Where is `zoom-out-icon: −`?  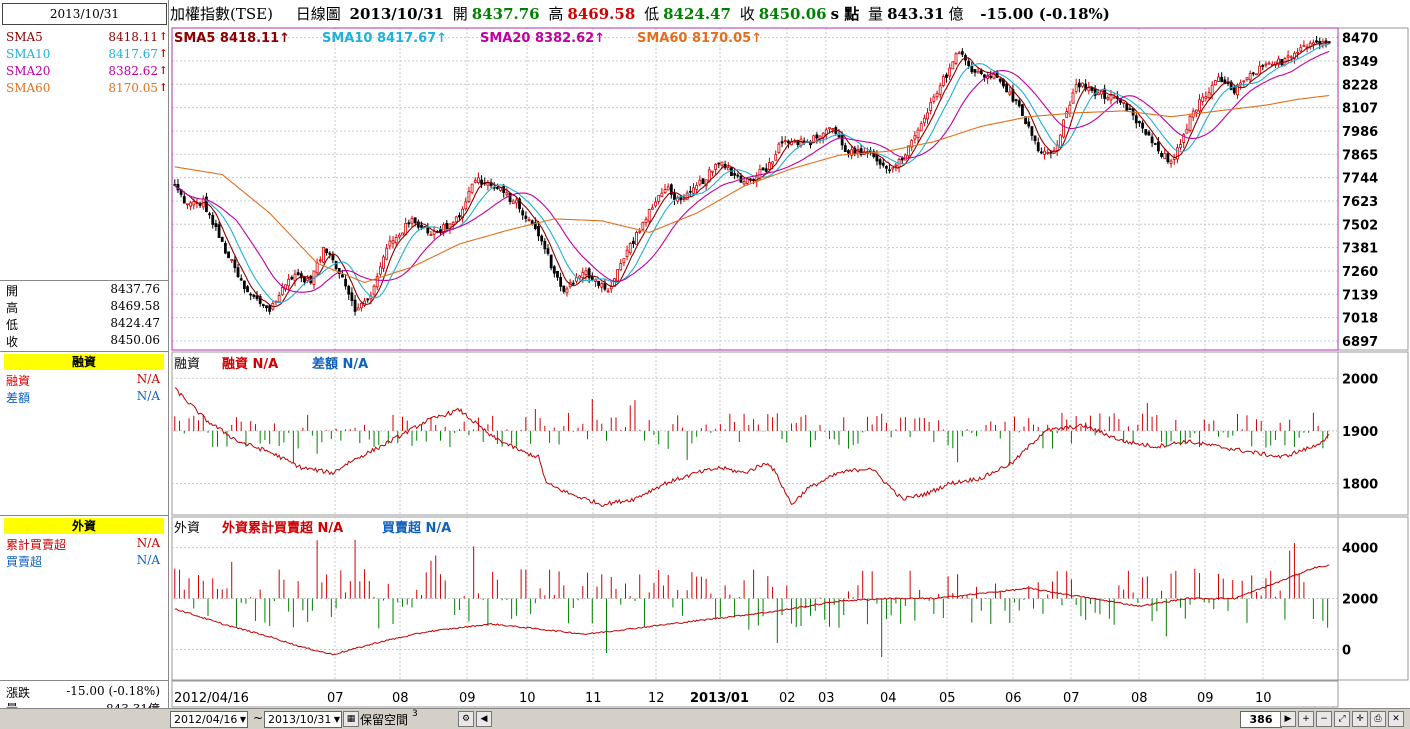
zoom-out-icon: − is located at coordinates (1324, 719).